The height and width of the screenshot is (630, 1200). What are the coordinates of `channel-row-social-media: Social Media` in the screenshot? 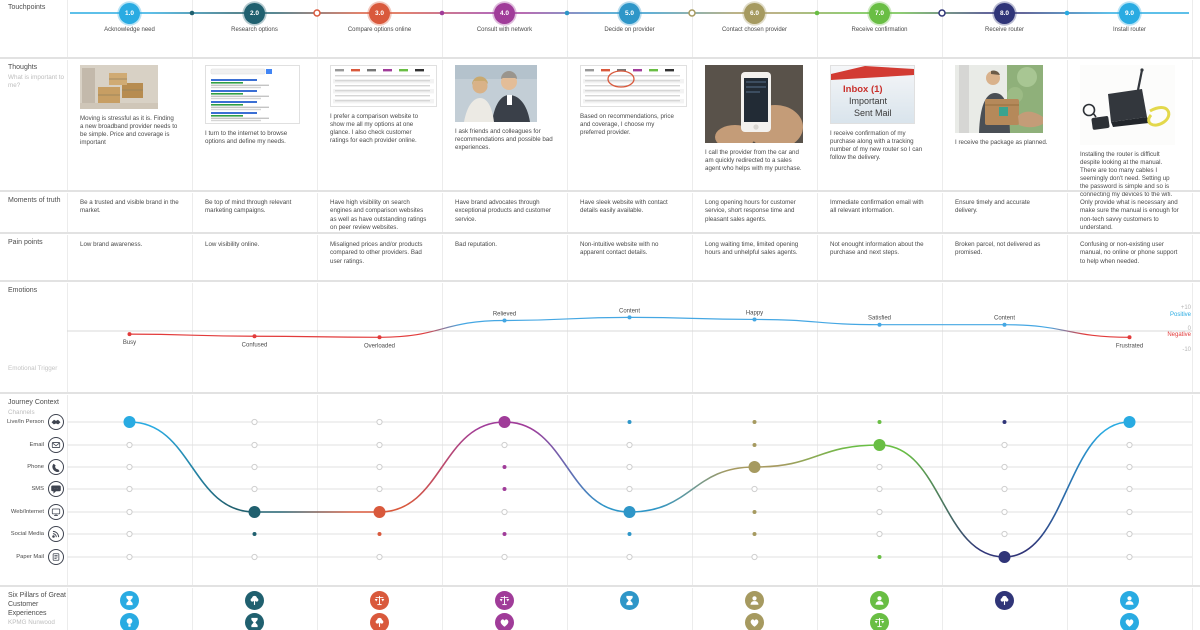 It's located at (32, 534).